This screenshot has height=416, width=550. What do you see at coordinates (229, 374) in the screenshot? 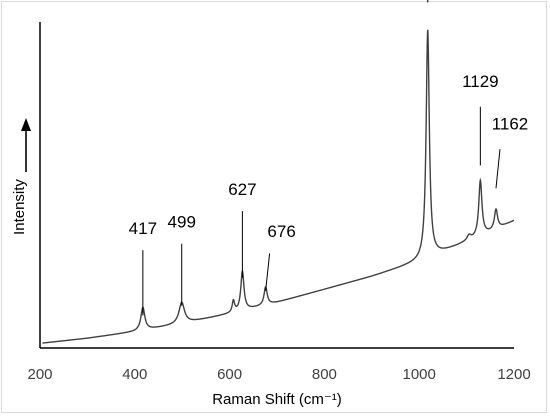
I see `x-tick-label: 600` at bounding box center [229, 374].